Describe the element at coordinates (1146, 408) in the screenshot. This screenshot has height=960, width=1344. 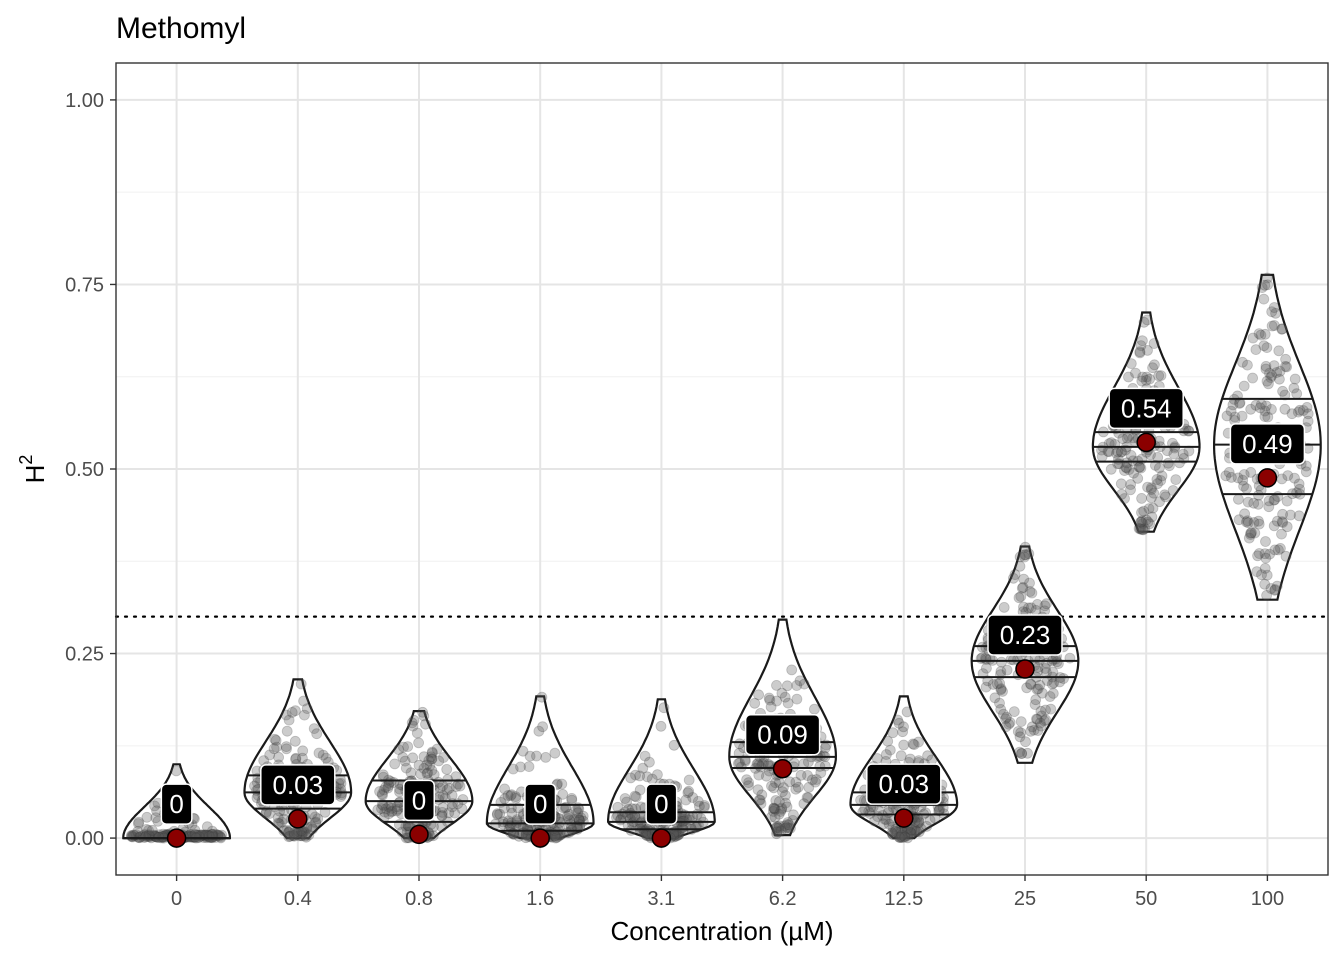
I see `mean-label-text: 0.54` at that location.